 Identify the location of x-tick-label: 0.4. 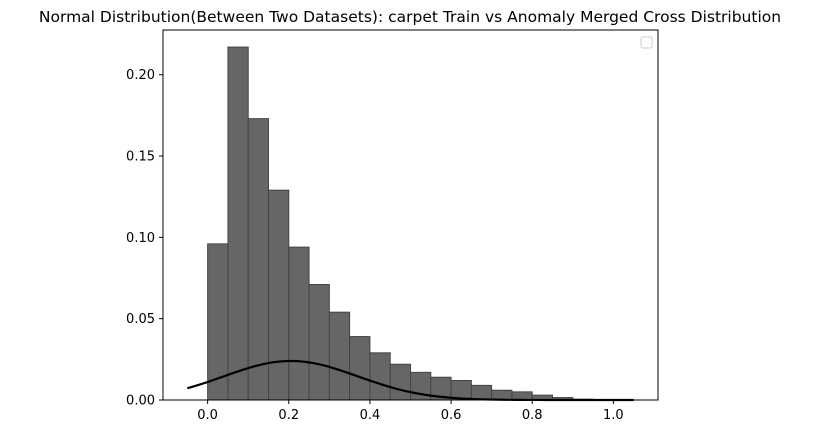
(370, 415).